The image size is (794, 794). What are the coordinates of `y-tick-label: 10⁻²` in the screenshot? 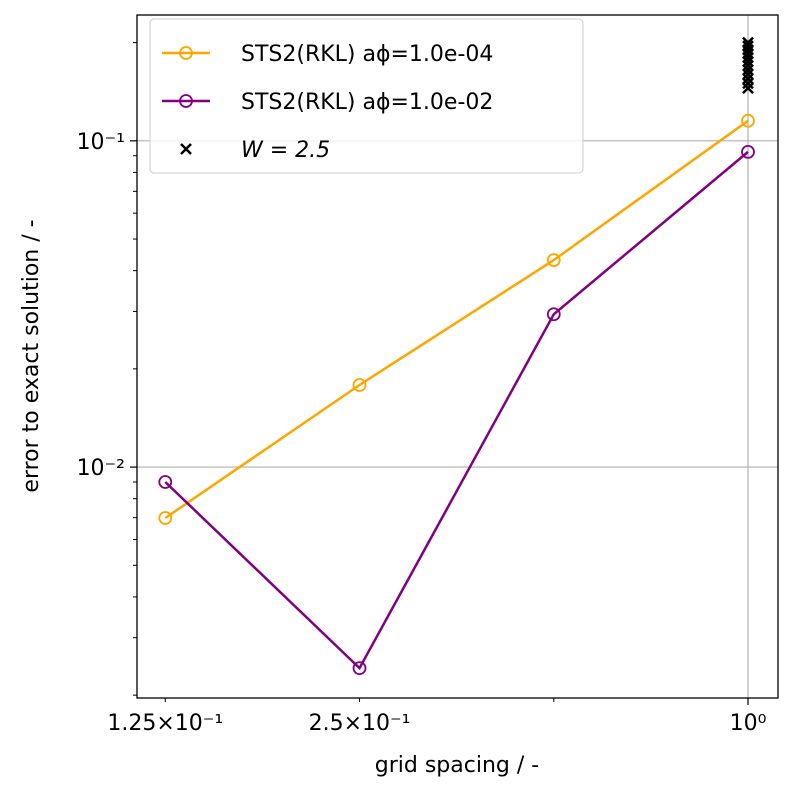 It's located at (101, 468).